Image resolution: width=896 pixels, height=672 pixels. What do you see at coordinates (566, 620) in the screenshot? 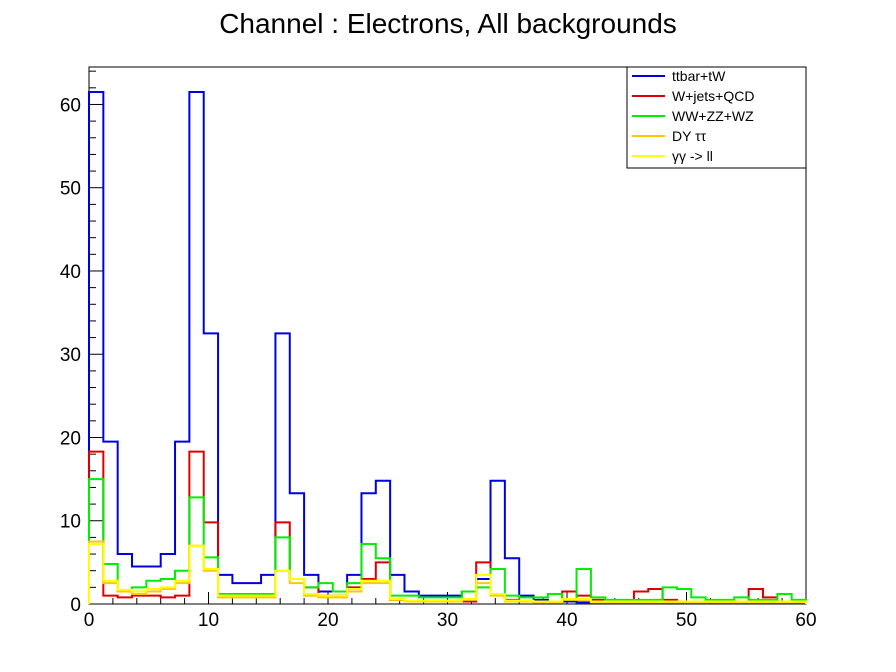
I see `x-tick-label: 40` at bounding box center [566, 620].